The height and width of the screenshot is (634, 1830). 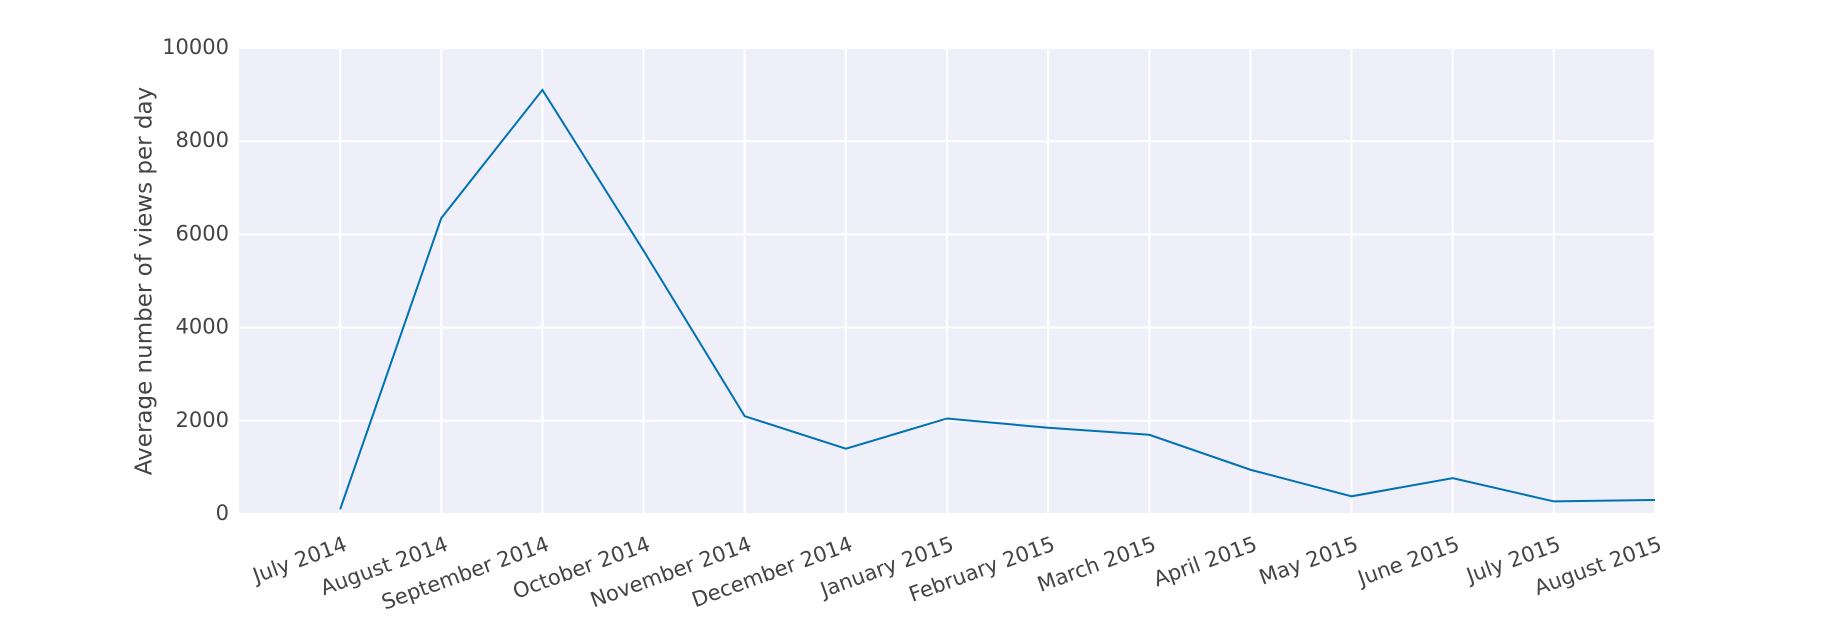 I want to click on x-tick-label: May 2015, so click(x=1309, y=561).